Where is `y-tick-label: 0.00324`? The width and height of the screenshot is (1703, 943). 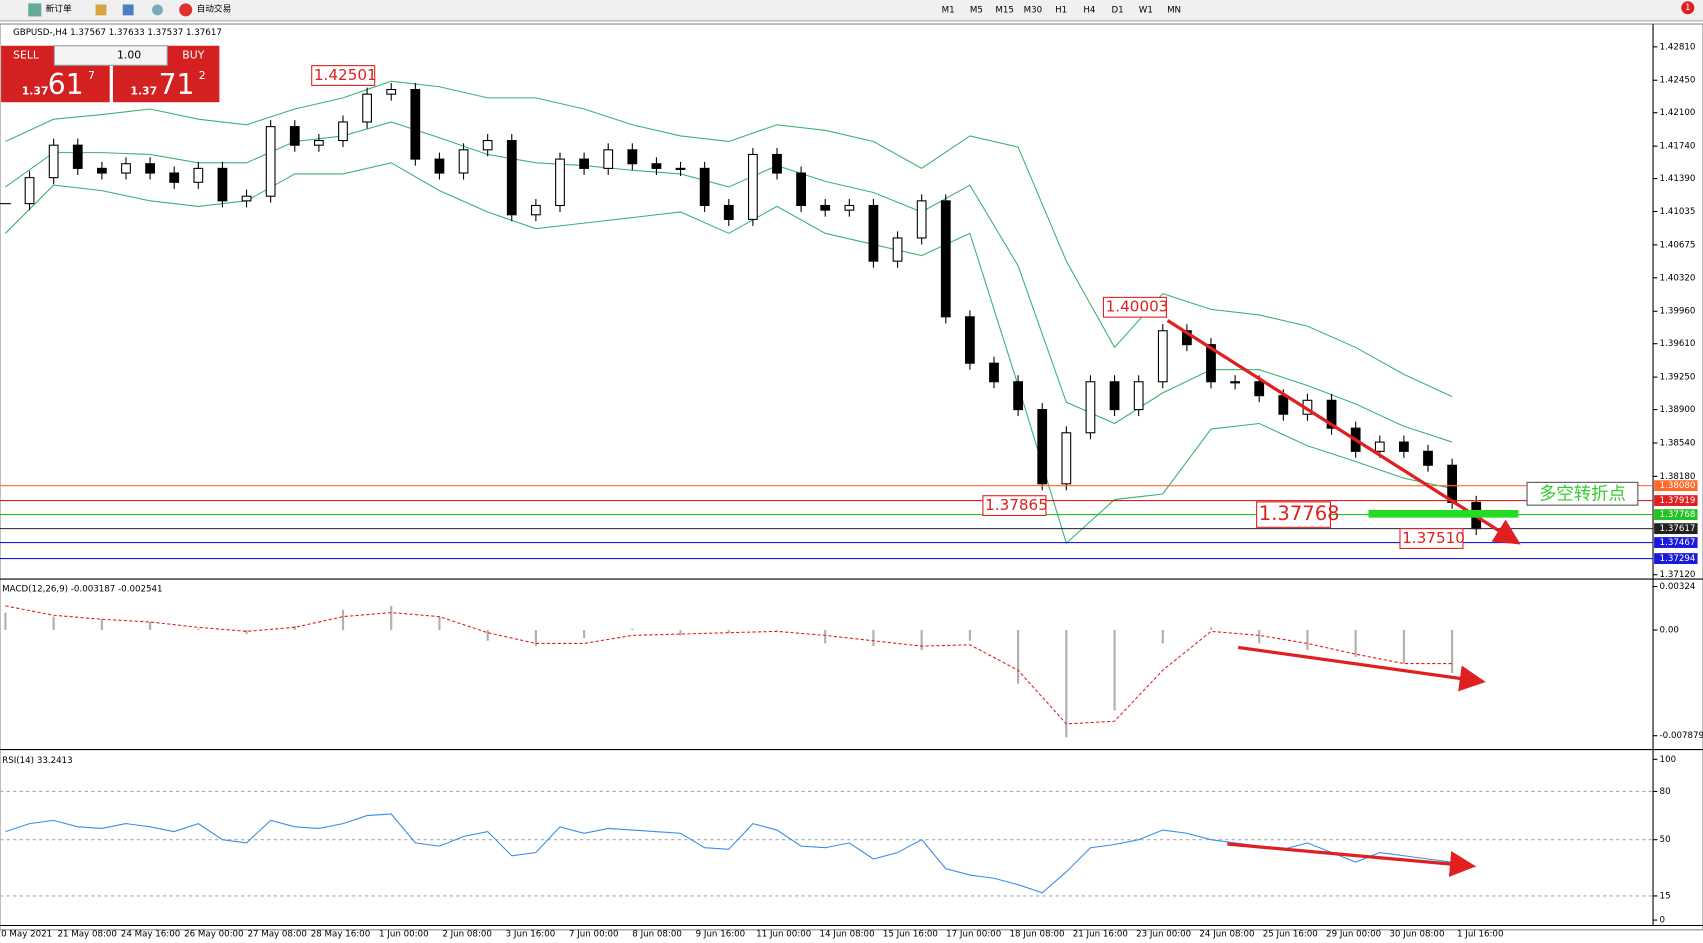
y-tick-label: 0.00324 is located at coordinates (1678, 587).